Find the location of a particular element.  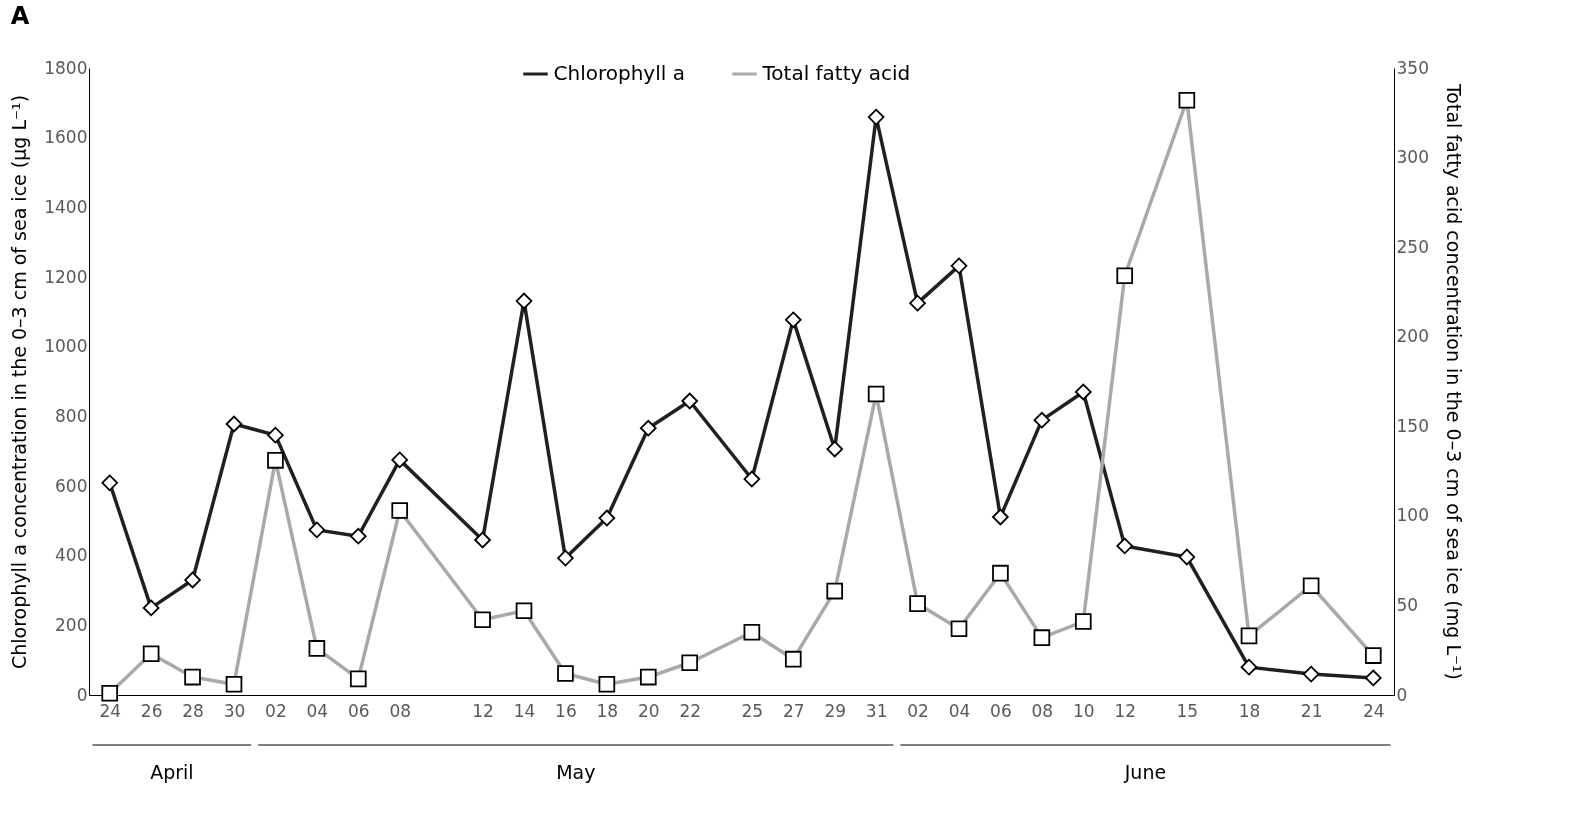

y-tick-label: 400 is located at coordinates (71, 555).